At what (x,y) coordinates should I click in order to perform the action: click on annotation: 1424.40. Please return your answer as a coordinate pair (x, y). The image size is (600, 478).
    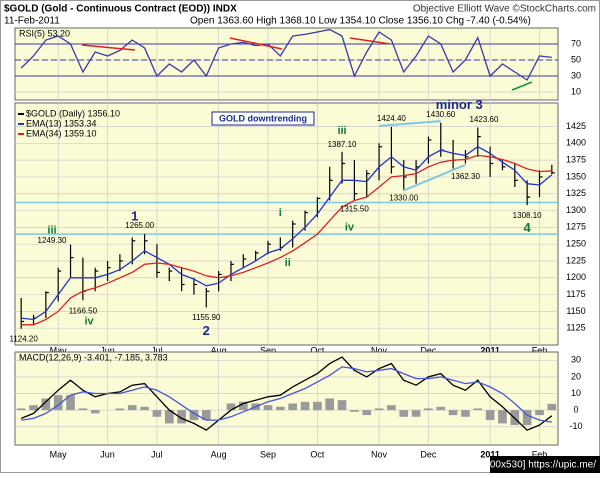
    Looking at the image, I should click on (391, 118).